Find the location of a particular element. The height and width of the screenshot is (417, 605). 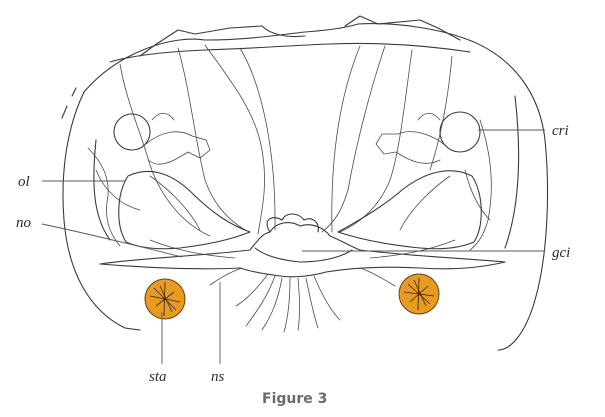

leader-no is located at coordinates (112, 240).